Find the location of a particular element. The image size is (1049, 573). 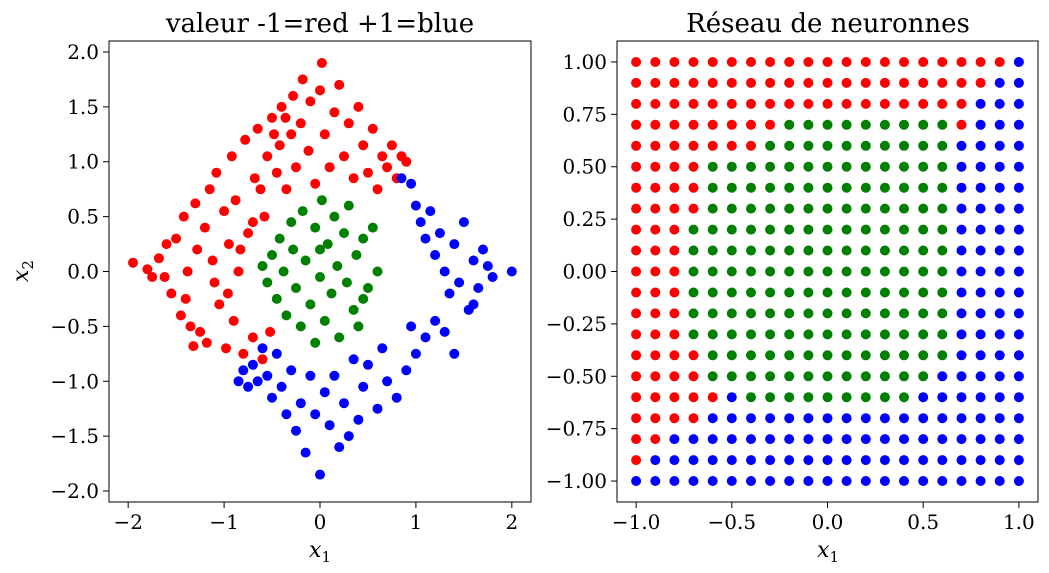

y-tick-label-right: −0.25 is located at coordinates (576, 324).